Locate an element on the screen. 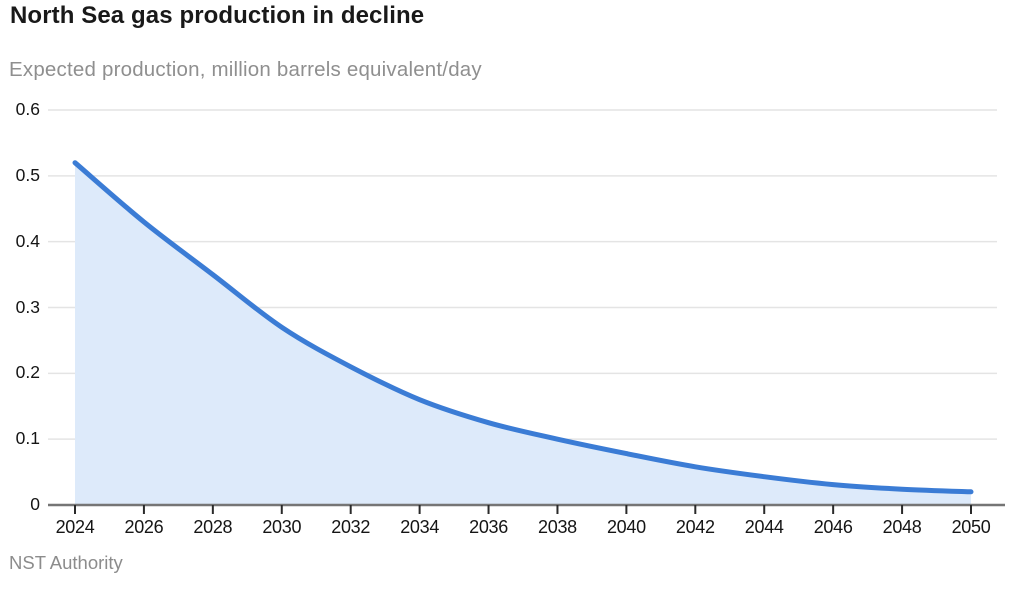 The width and height of the screenshot is (1024, 591). x-tick-label: 2046 is located at coordinates (833, 527).